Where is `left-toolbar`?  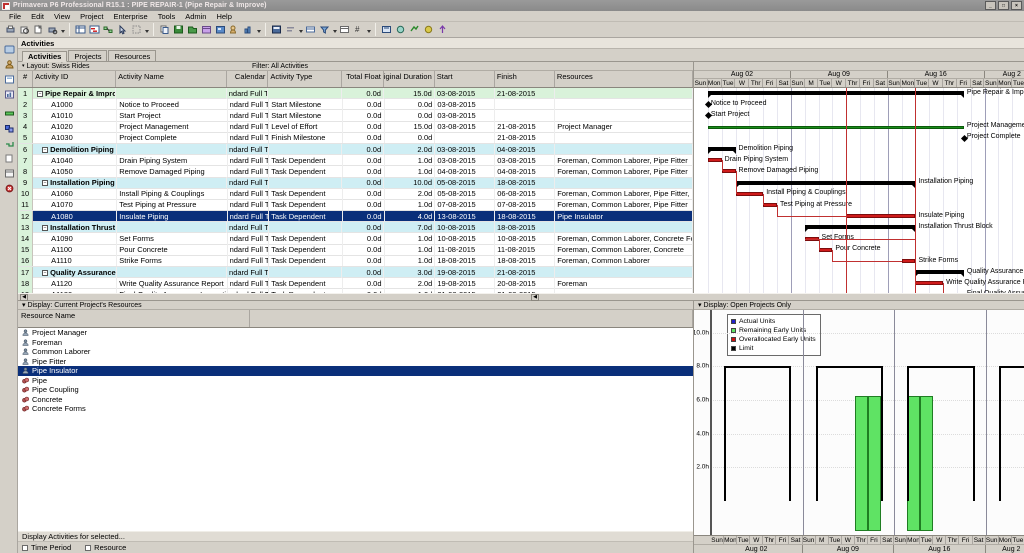
left-toolbar is located at coordinates (9, 295).